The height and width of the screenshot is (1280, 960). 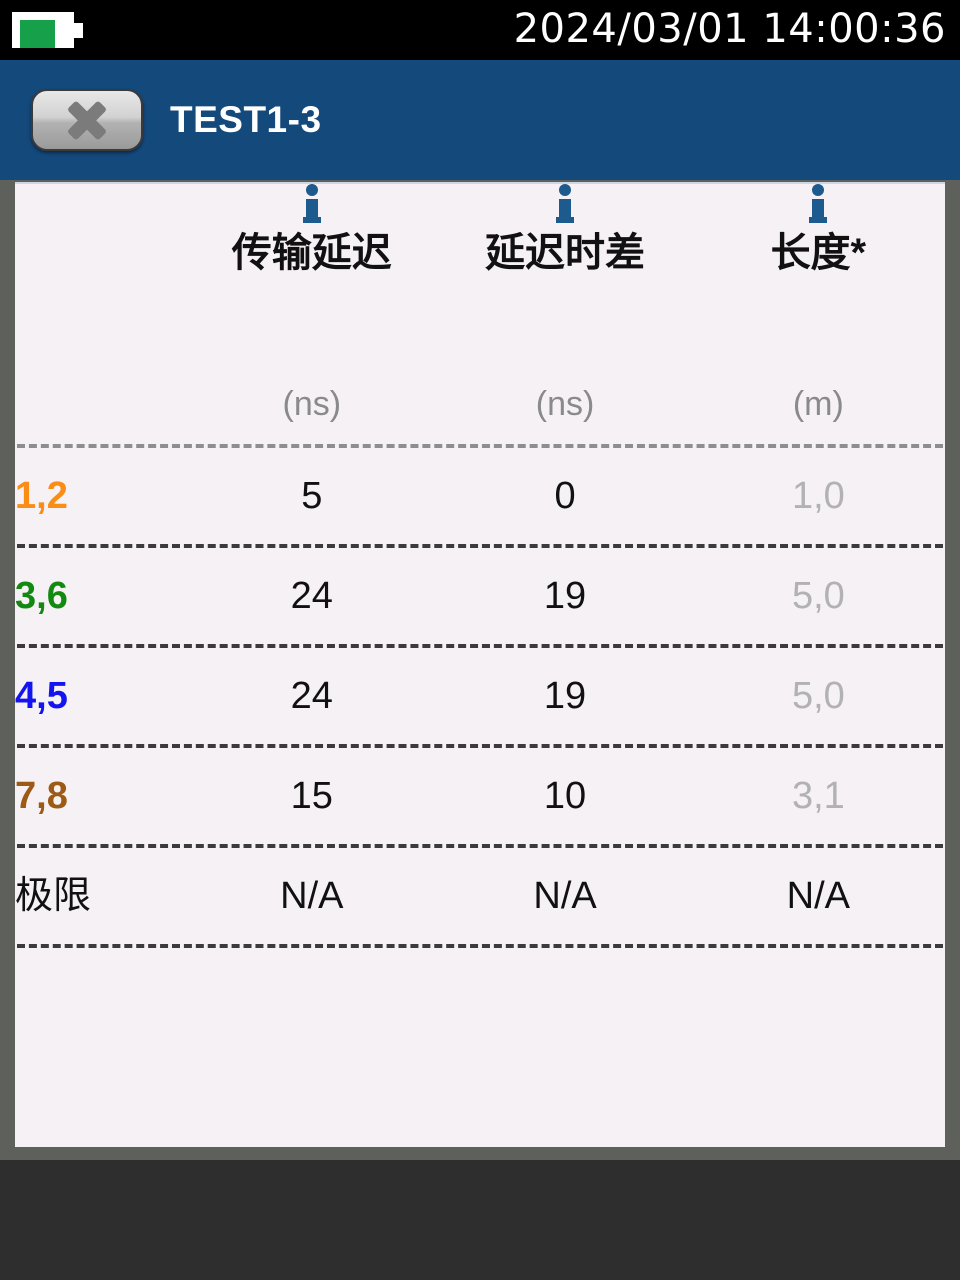 I want to click on header-cell-empty, so click(x=100, y=274).